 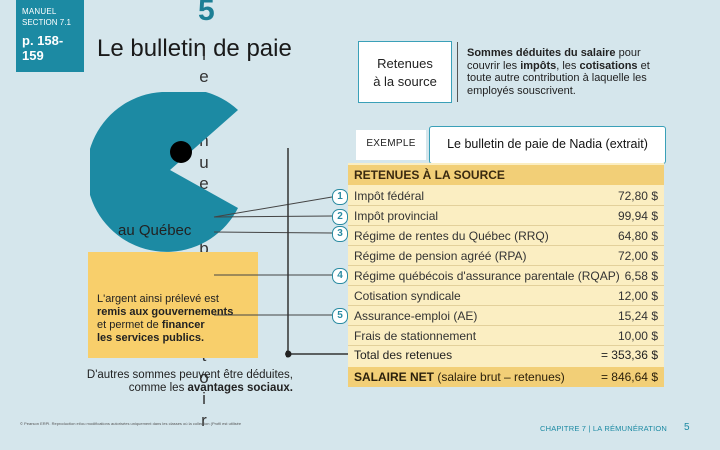 What do you see at coordinates (637, 236) in the screenshot?
I see `row-amount: 64,80 $` at bounding box center [637, 236].